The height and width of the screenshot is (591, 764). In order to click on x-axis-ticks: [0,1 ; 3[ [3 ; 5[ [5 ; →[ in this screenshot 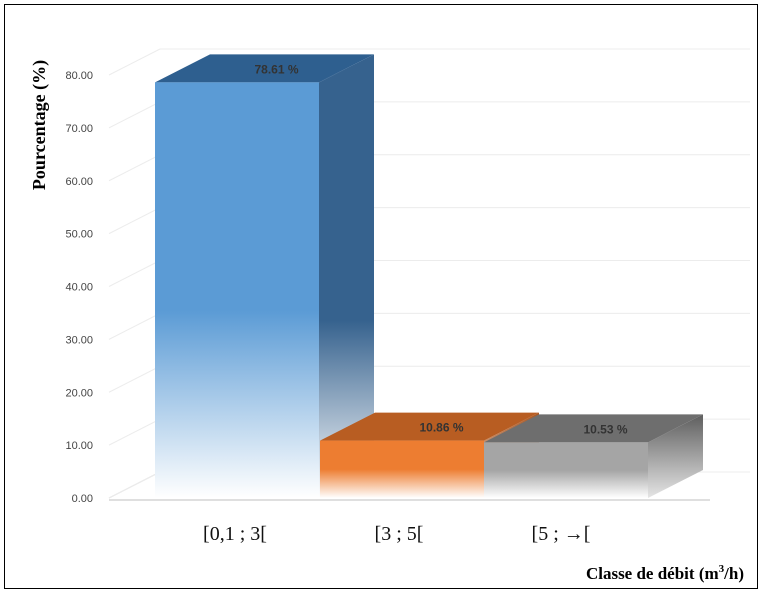, I will do `click(396, 534)`.